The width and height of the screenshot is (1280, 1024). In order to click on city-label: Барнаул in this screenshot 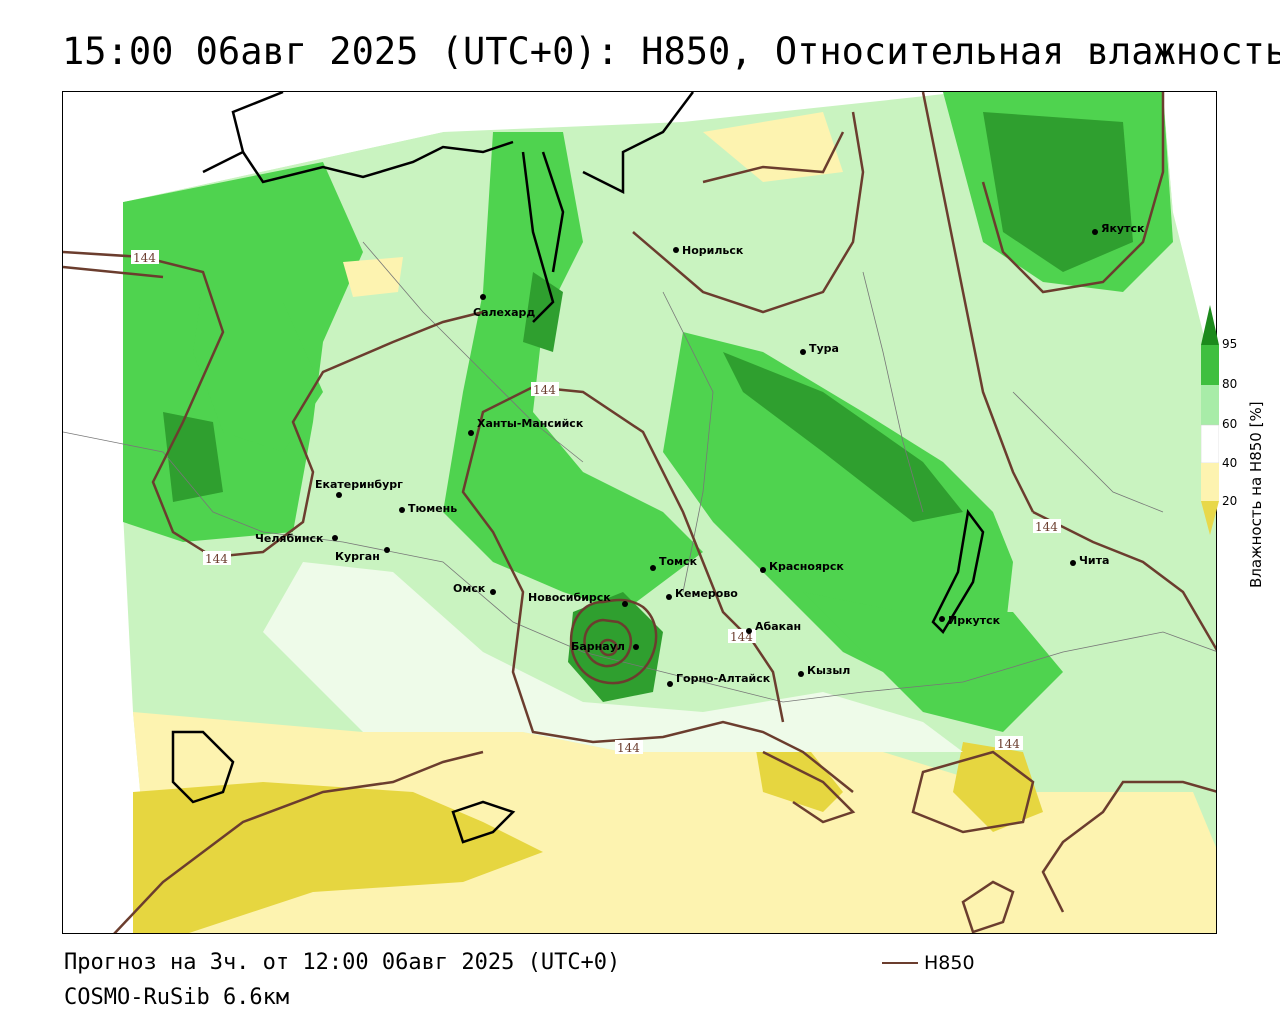, I will do `click(598, 646)`.